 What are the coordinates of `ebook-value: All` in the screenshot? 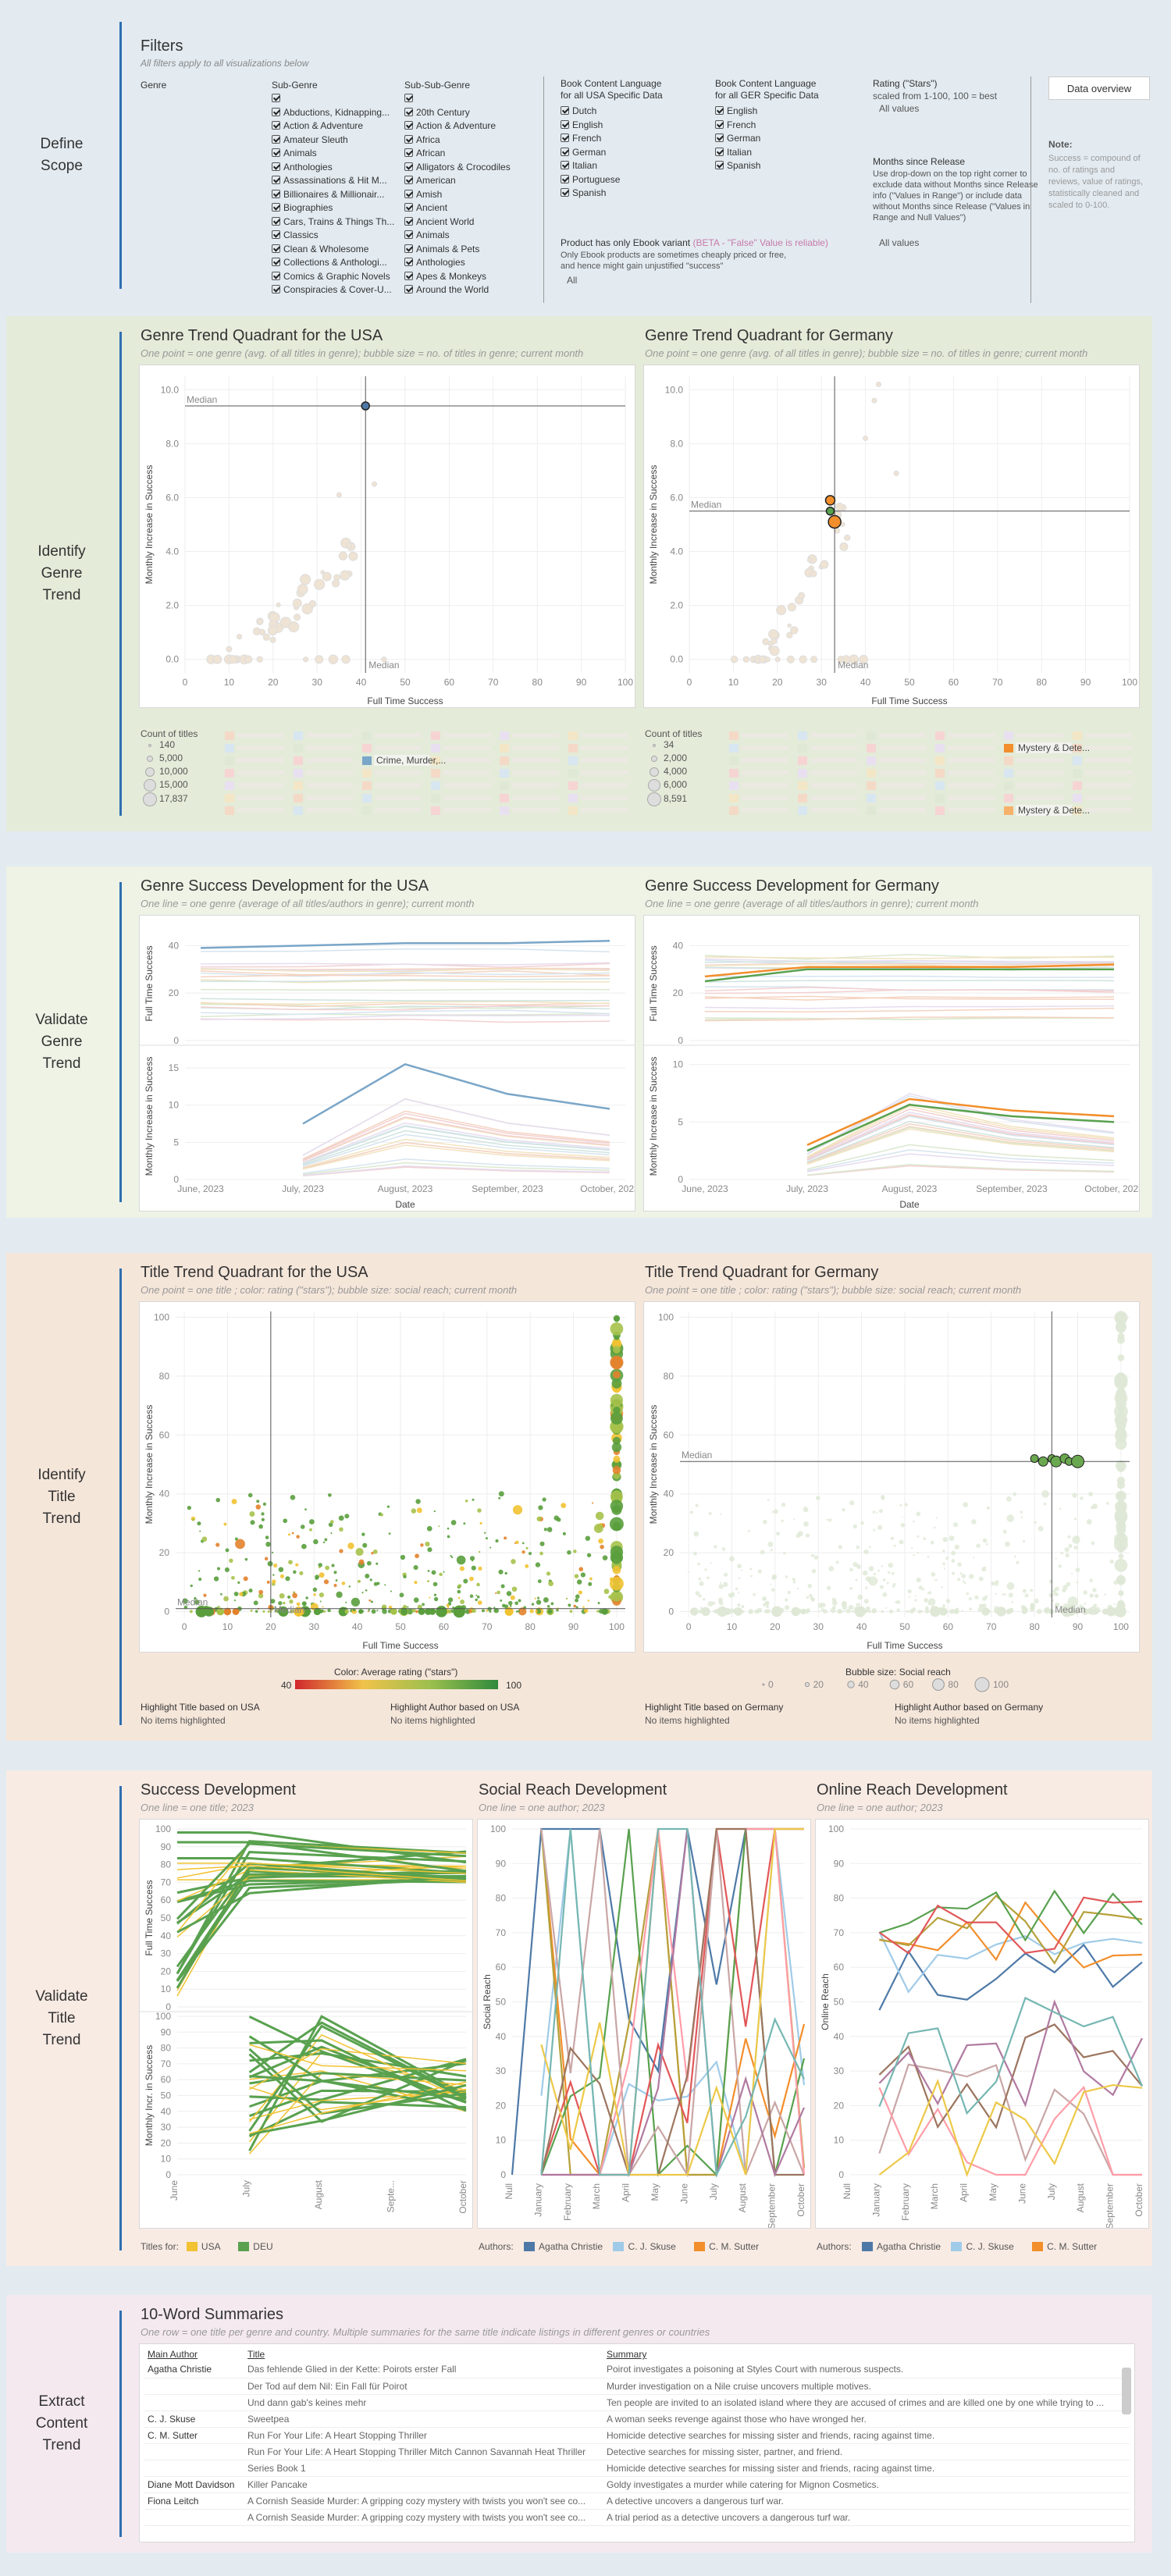 It's located at (572, 280).